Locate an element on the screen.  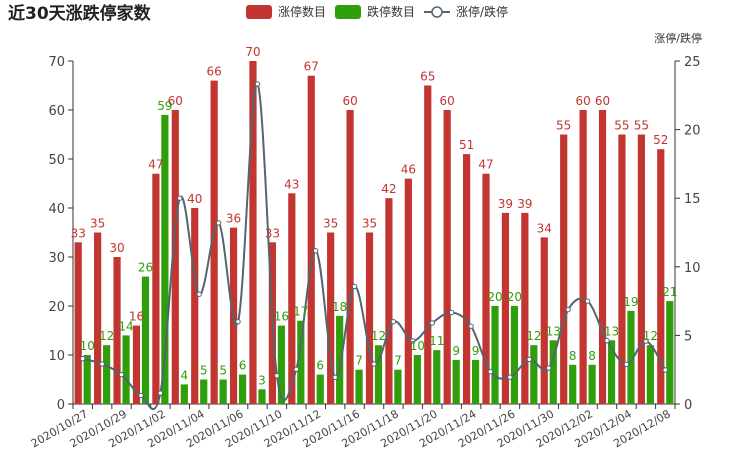
label-limit-down: 16 is located at coordinates (281, 317).